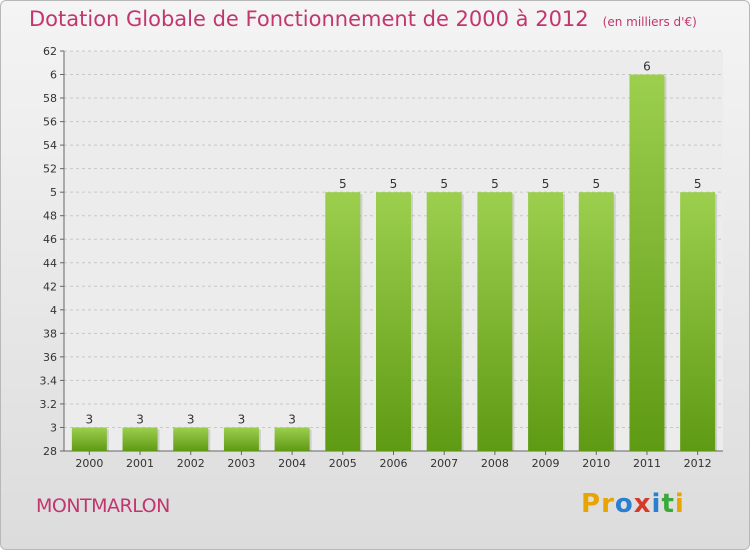  What do you see at coordinates (50, 239) in the screenshot?
I see `y-tick-label: 46` at bounding box center [50, 239].